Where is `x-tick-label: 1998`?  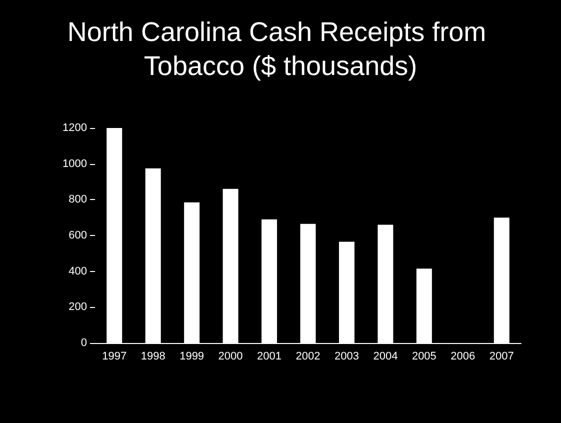
x-tick-label: 1998 is located at coordinates (153, 356).